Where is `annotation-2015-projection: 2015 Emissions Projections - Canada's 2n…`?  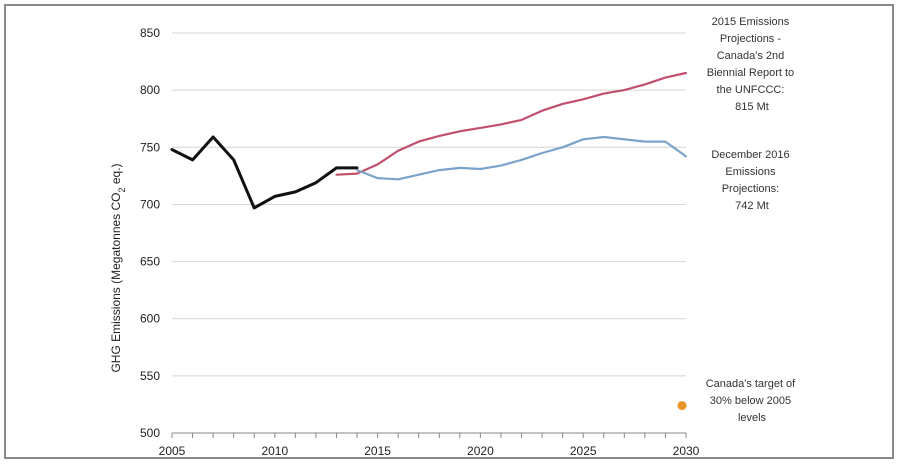 annotation-2015-projection: 2015 Emissions Projections - Canada's 2n… is located at coordinates (752, 64).